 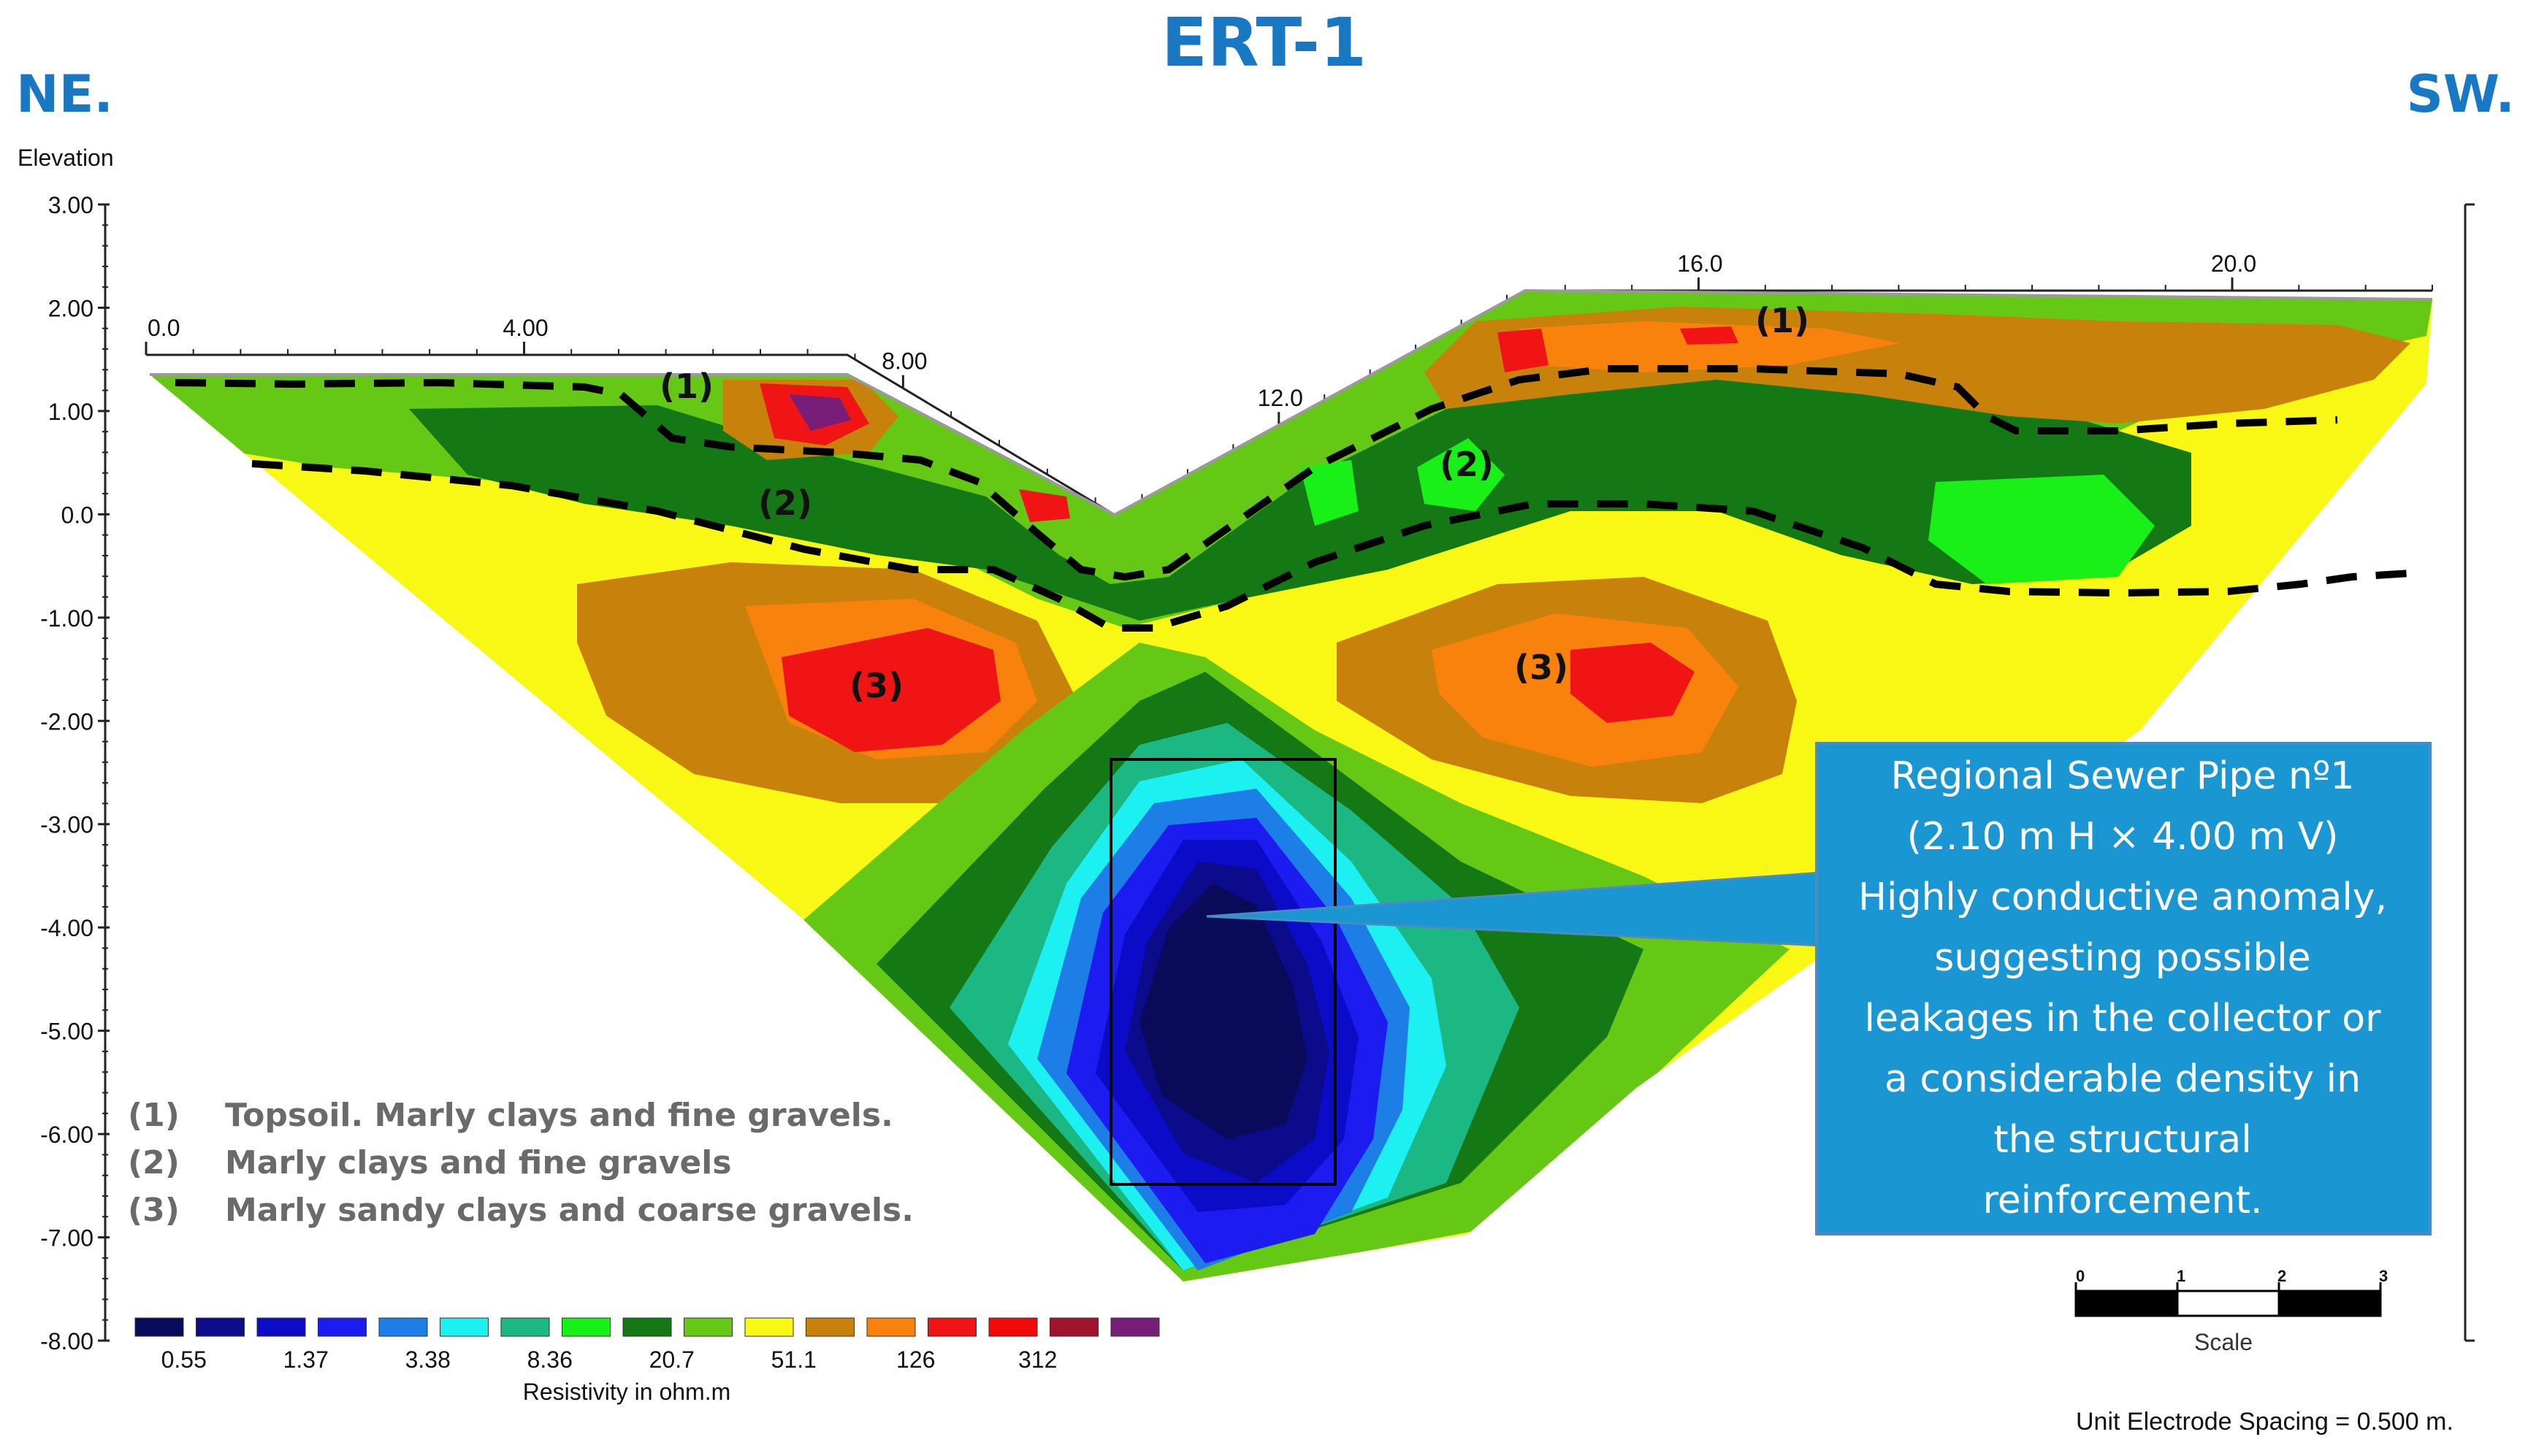 What do you see at coordinates (2282, 1276) in the screenshot?
I see `scale-tick-2: 2` at bounding box center [2282, 1276].